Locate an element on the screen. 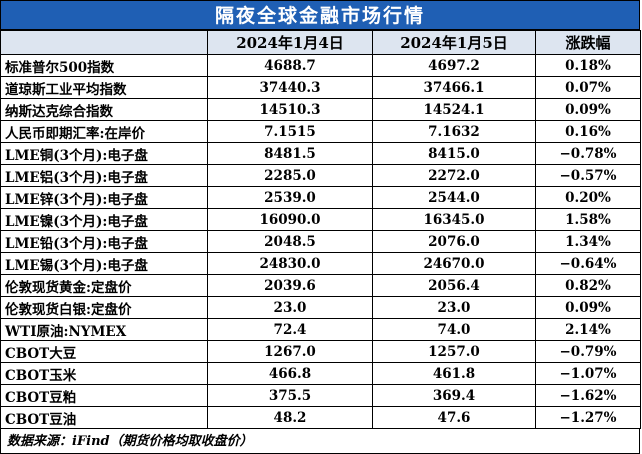 This screenshot has width=642, height=454. cell: 0.16% is located at coordinates (588, 131).